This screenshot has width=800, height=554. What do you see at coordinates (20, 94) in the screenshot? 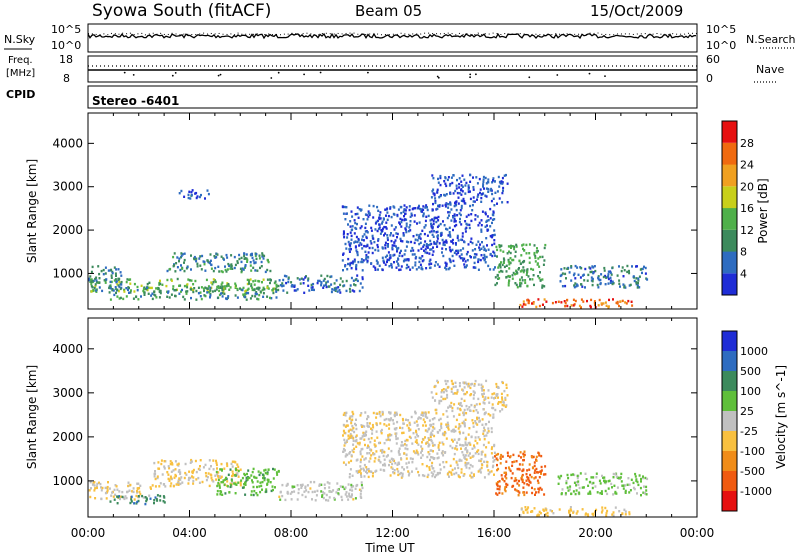
I see `cpid-label: CPID` at bounding box center [20, 94].